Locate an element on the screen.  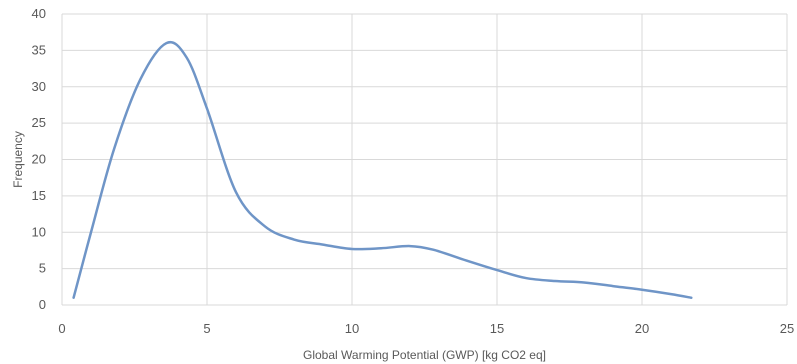
y-tick-label: 35 is located at coordinates (39, 49).